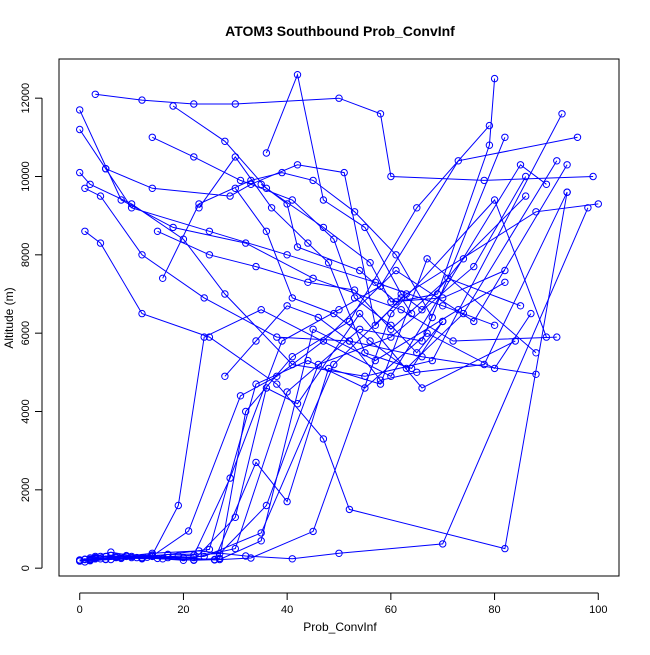 The image size is (650, 655). I want to click on y-tick-label: 12000, so click(26, 98).